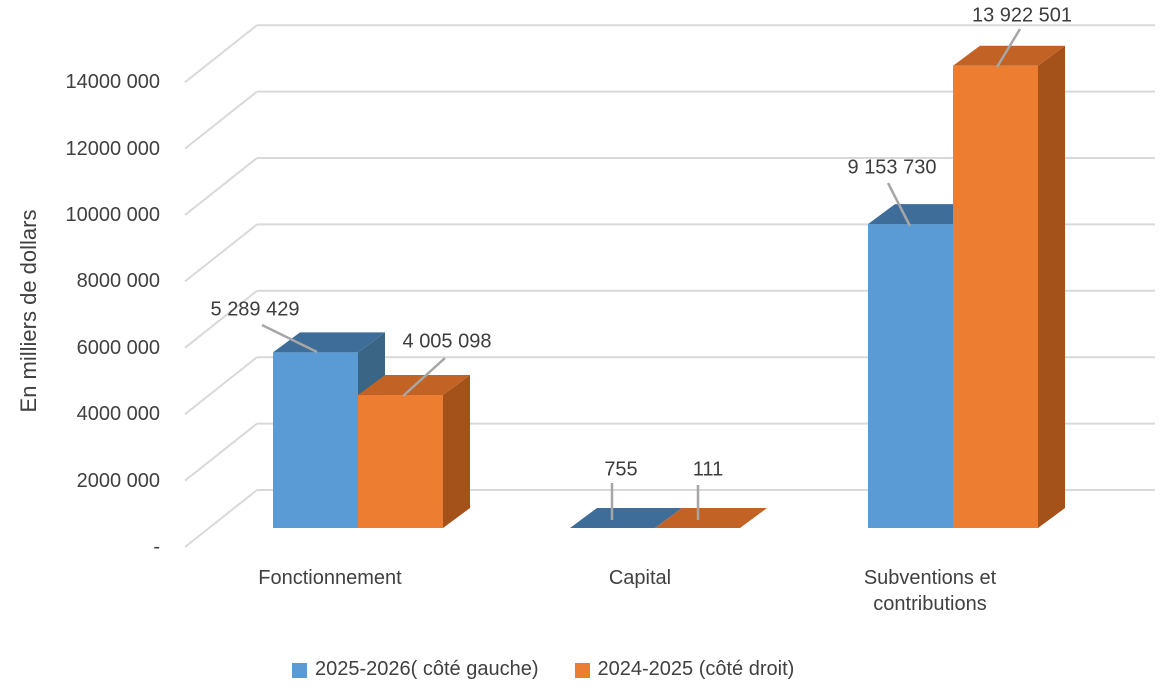  What do you see at coordinates (330, 578) in the screenshot?
I see `category-label: Fonctionnement` at bounding box center [330, 578].